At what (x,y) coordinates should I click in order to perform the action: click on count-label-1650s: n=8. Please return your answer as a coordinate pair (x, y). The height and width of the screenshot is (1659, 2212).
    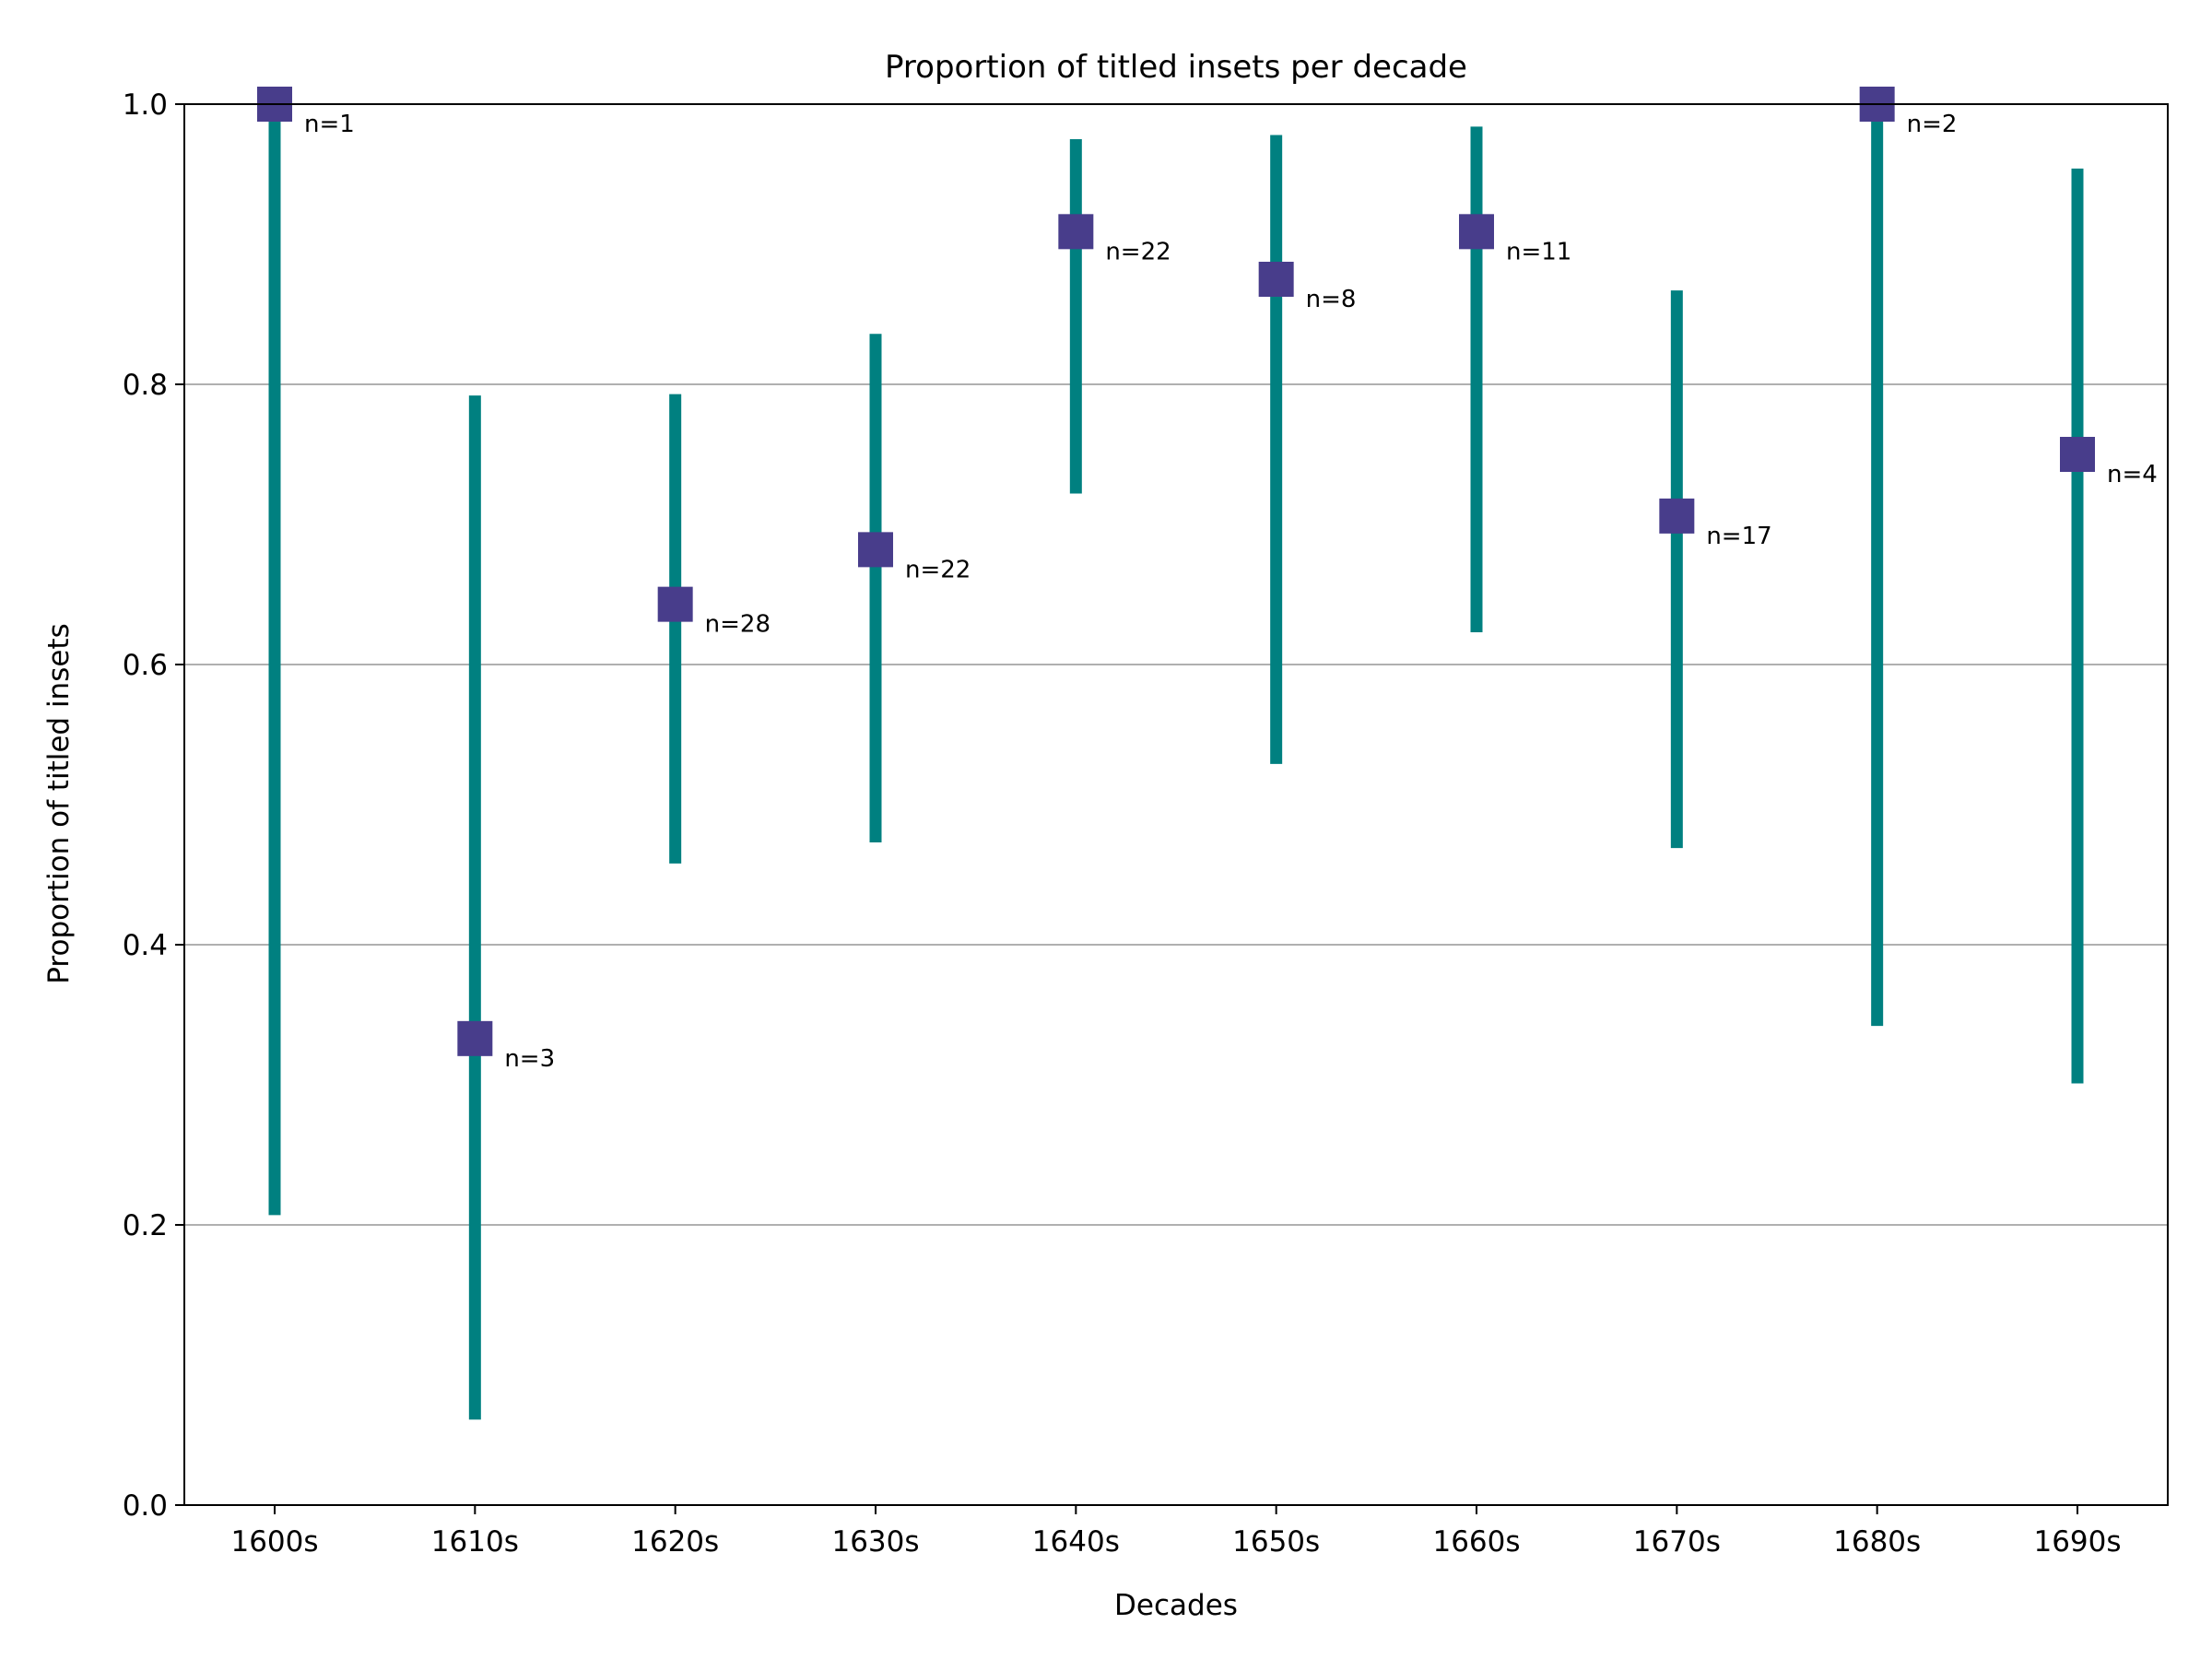
    Looking at the image, I should click on (1331, 299).